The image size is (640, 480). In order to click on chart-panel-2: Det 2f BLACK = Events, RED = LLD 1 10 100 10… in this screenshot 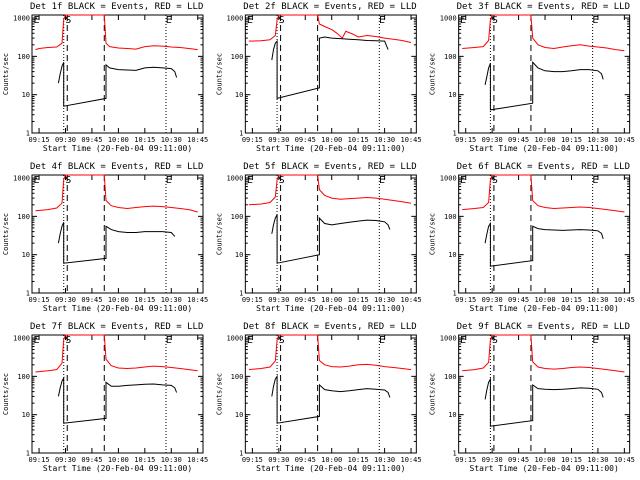, I will do `click(318, 77)`.